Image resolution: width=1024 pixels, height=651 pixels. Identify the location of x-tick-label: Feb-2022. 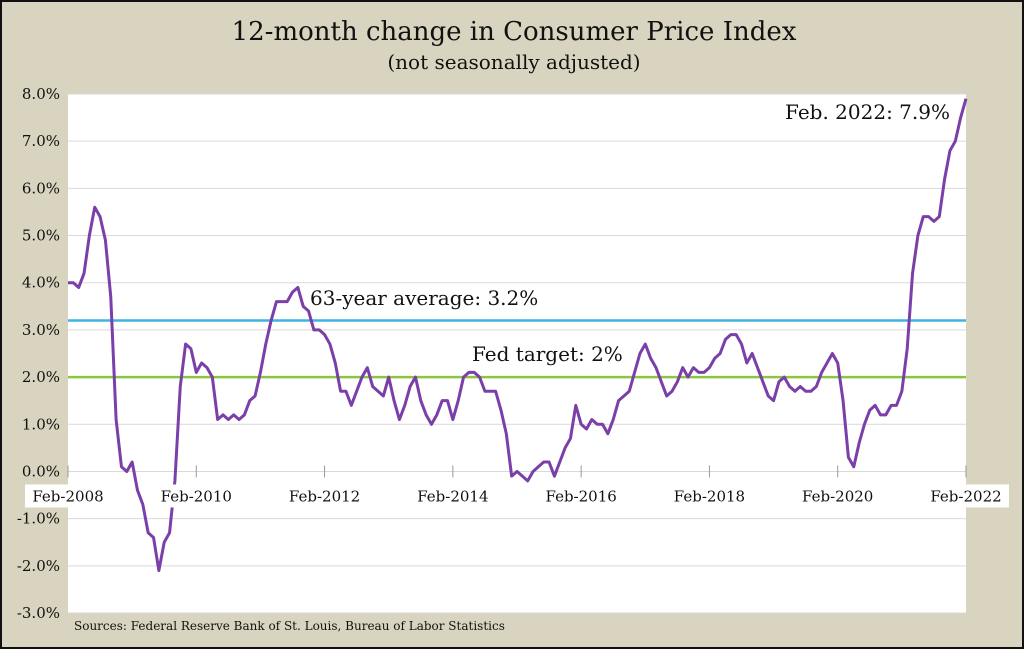
(965, 496).